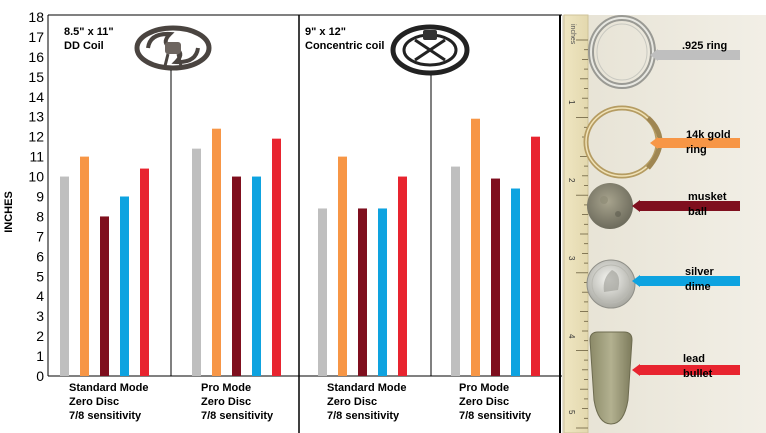 The image size is (766, 433). Describe the element at coordinates (40, 376) in the screenshot. I see `y-tick-label: 0` at that location.